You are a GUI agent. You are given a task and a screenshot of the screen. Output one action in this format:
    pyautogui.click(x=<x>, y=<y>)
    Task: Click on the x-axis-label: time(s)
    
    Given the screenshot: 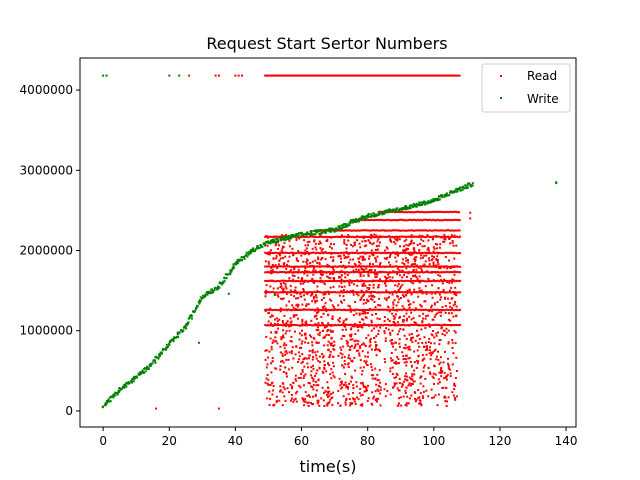 What is the action you would take?
    pyautogui.click(x=328, y=466)
    